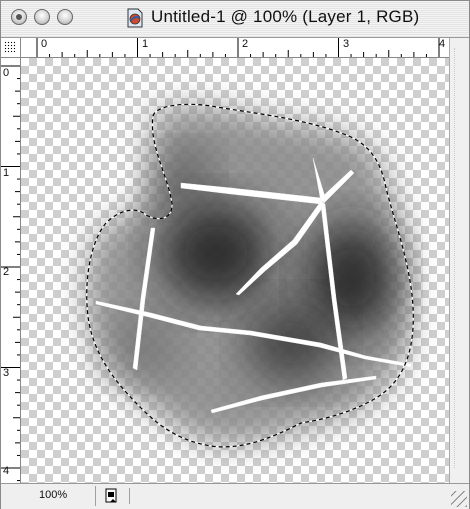  What do you see at coordinates (442, 44) in the screenshot?
I see `hruler-label-4: 4` at bounding box center [442, 44].